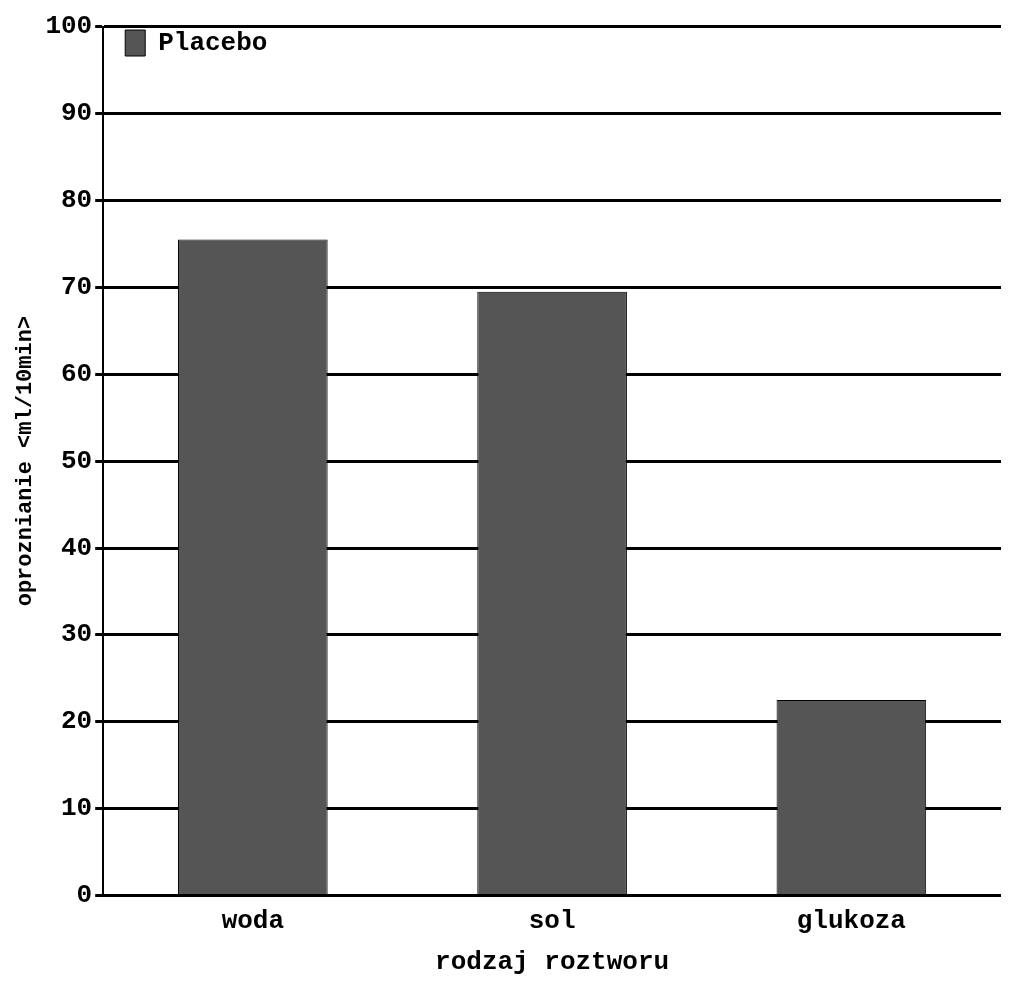  I want to click on legend-label: Placebo, so click(213, 42).